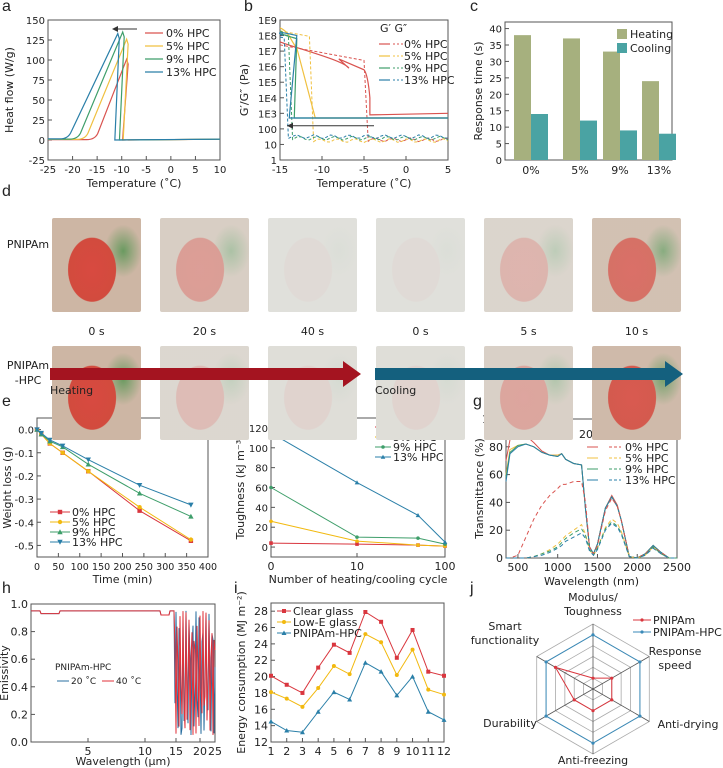 The width and height of the screenshot is (723, 768). I want to click on y-tick-label: 40, so click(495, 30).